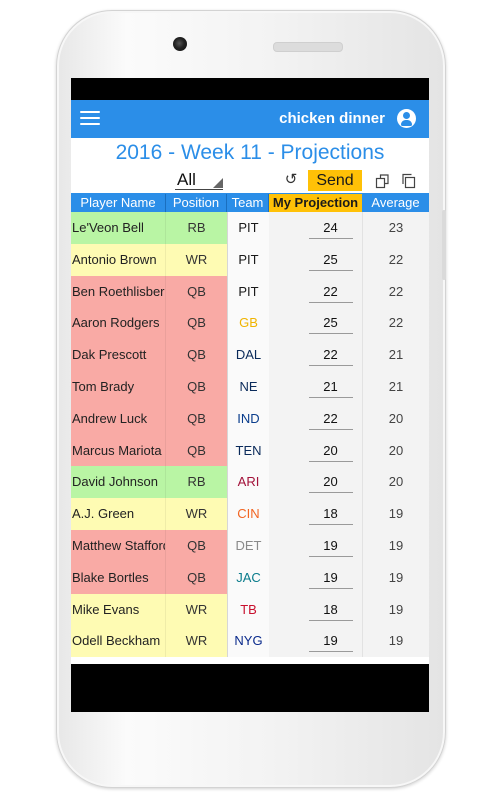 This screenshot has height=800, width=500. I want to click on player-name-cell: Mike Evans, so click(118, 609).